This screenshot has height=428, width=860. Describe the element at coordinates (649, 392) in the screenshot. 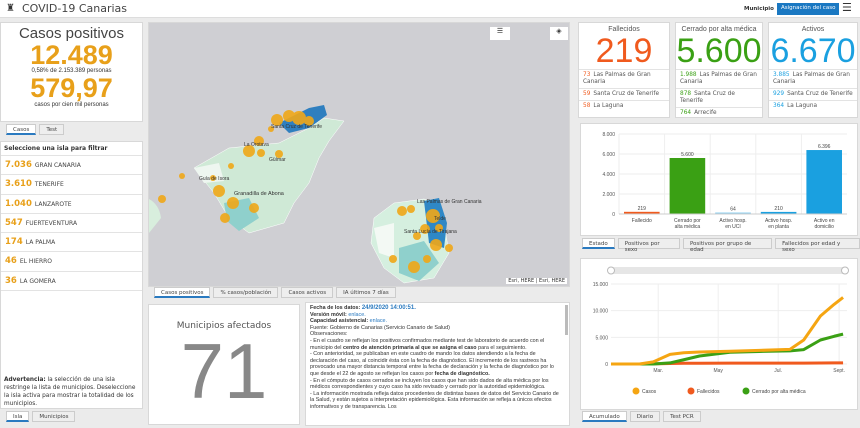

I see `legend-label: Casos` at that location.